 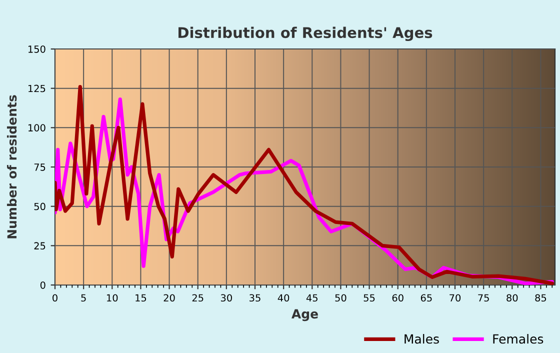 I want to click on x-tick-label: 35, so click(x=255, y=298).